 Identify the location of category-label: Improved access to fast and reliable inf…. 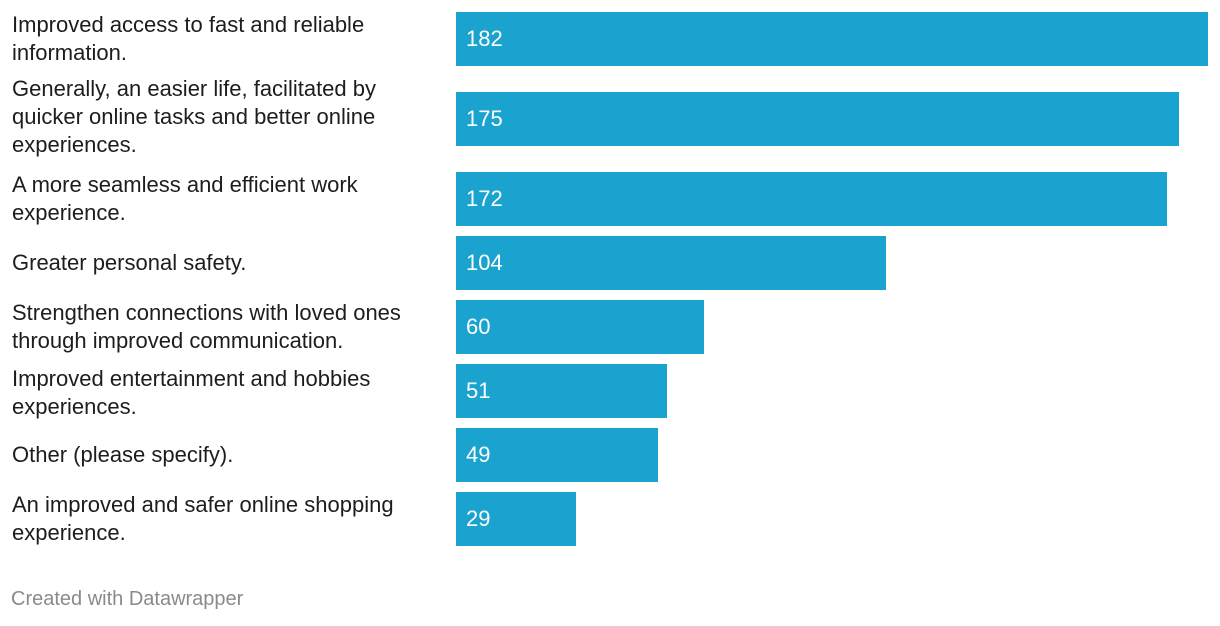
(188, 38).